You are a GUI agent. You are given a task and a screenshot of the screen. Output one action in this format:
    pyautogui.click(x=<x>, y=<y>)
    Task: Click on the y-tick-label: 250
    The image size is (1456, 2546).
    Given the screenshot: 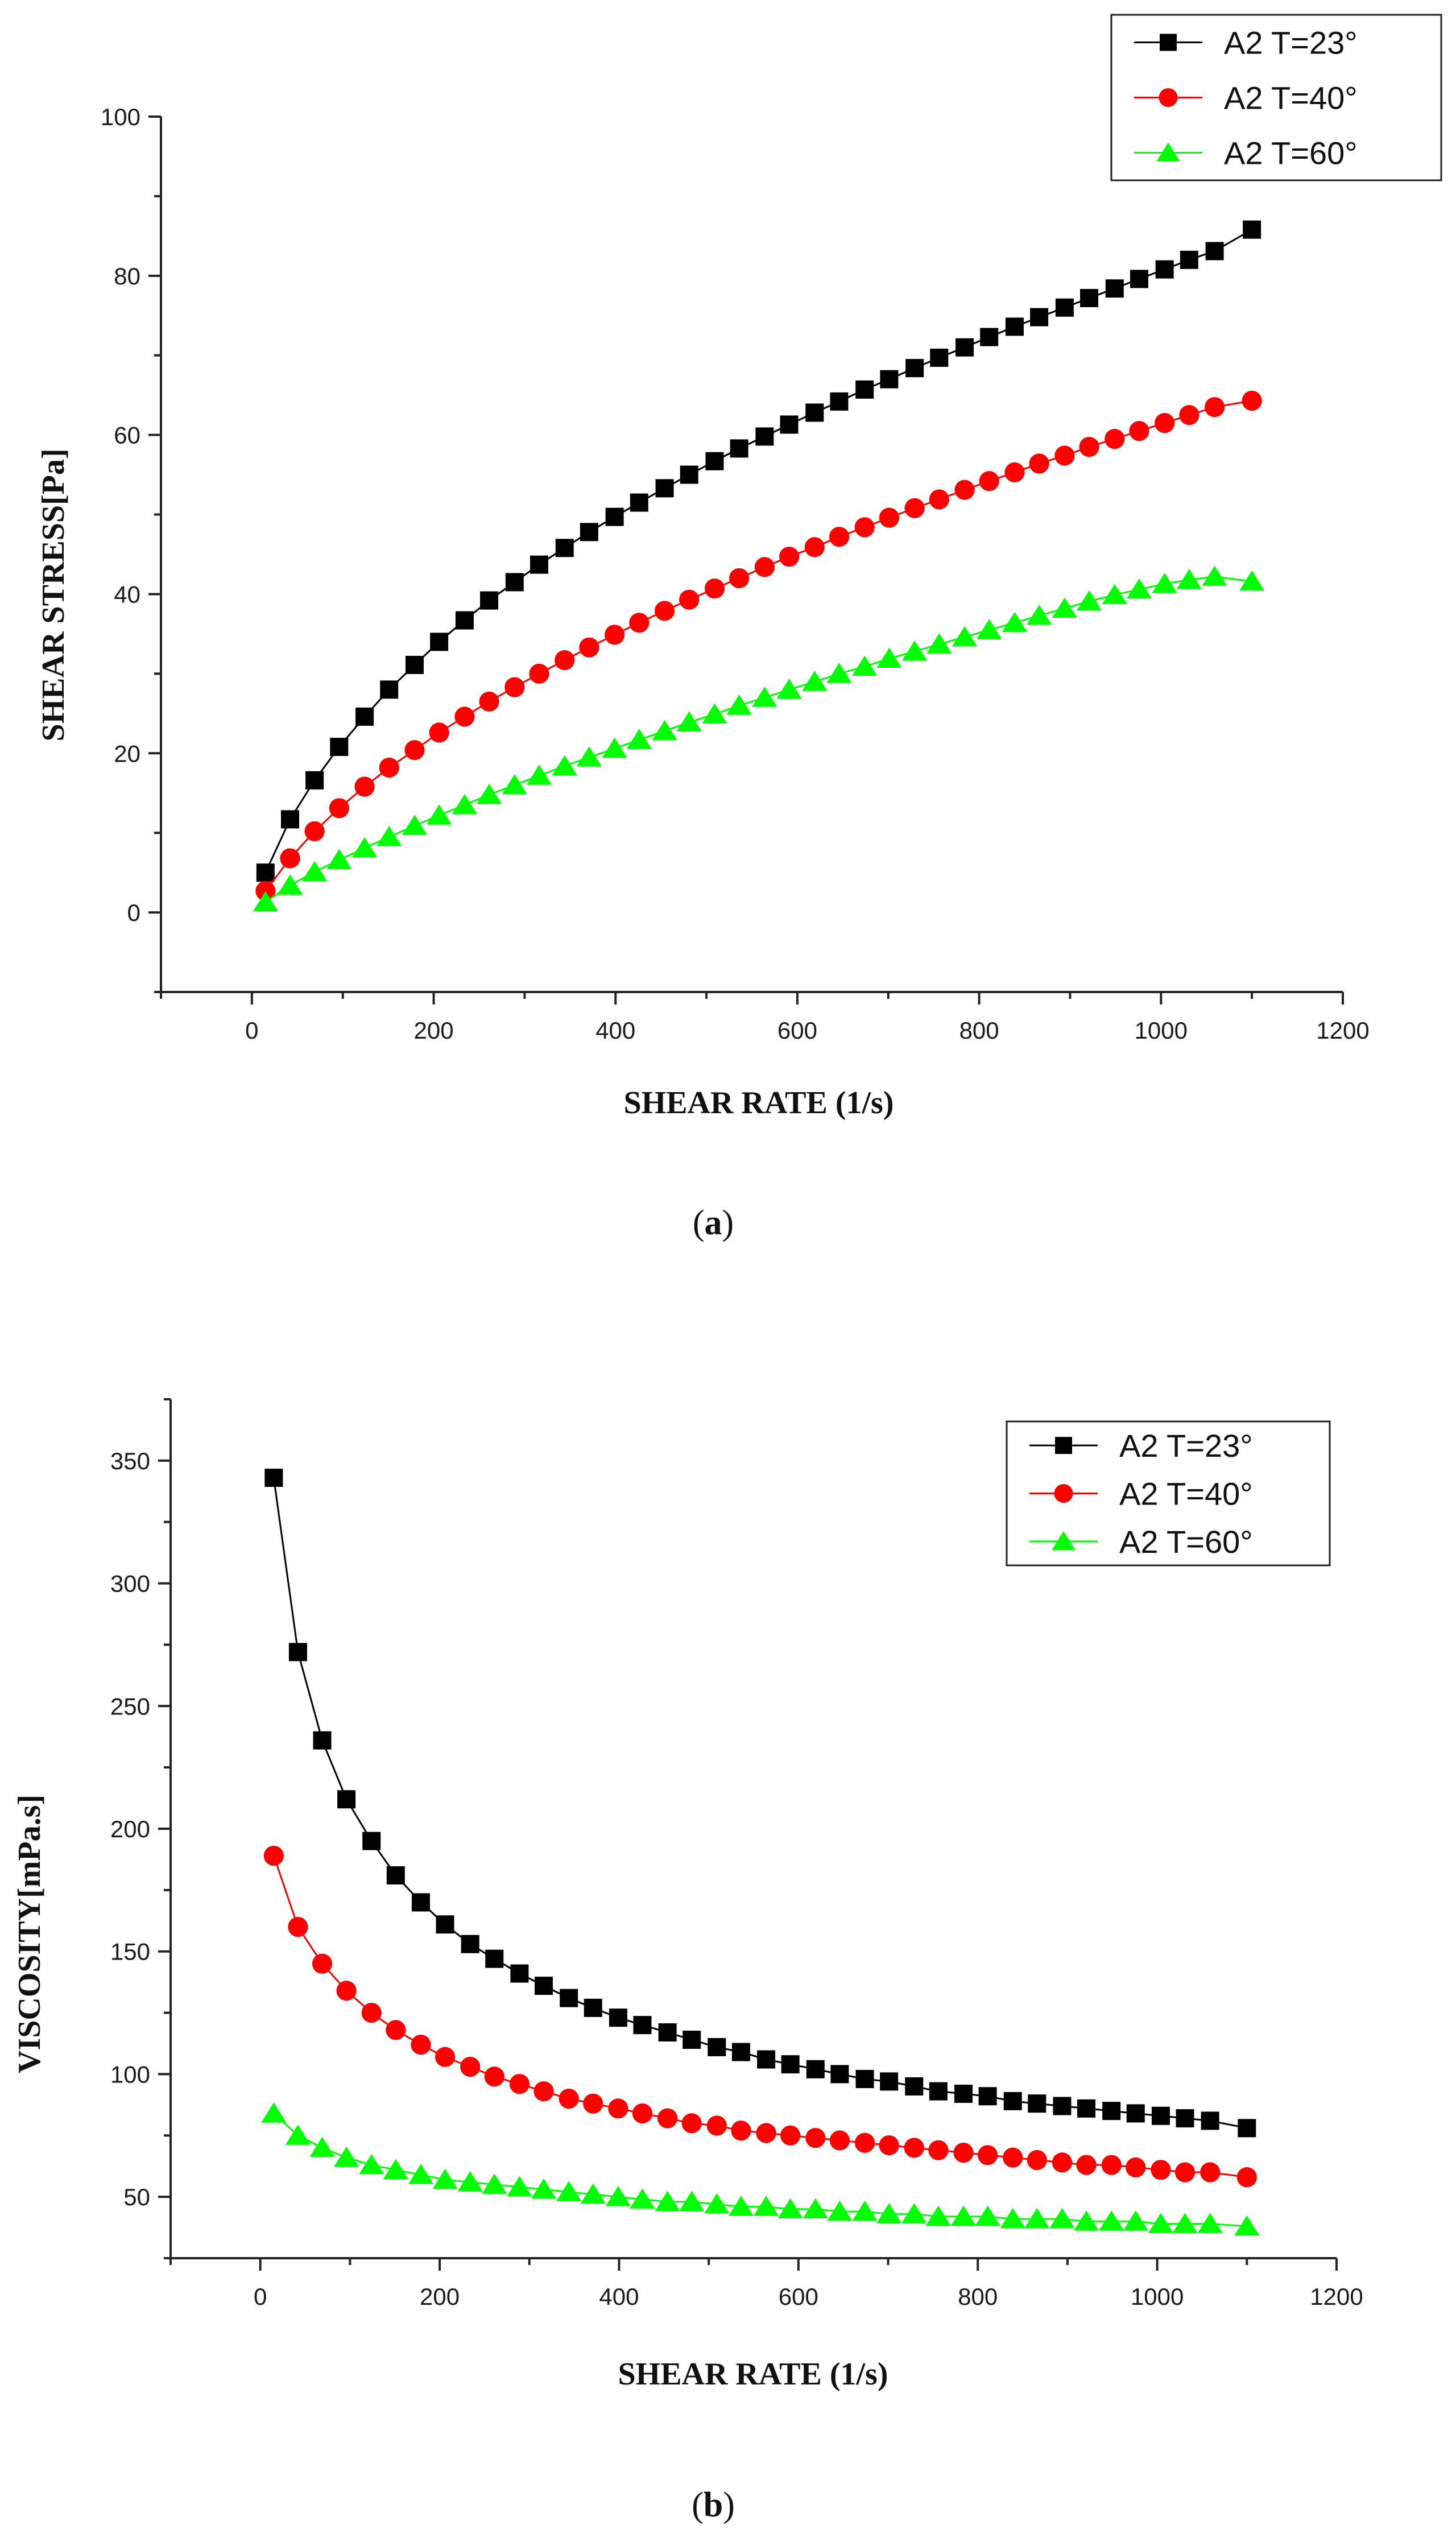 What is the action you would take?
    pyautogui.click(x=130, y=1706)
    